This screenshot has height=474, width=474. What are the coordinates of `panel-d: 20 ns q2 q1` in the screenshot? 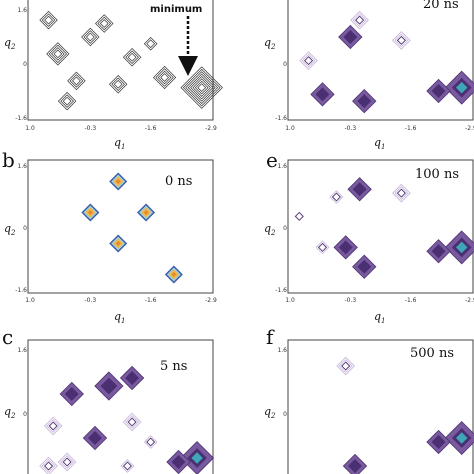 It's located at (369, 75).